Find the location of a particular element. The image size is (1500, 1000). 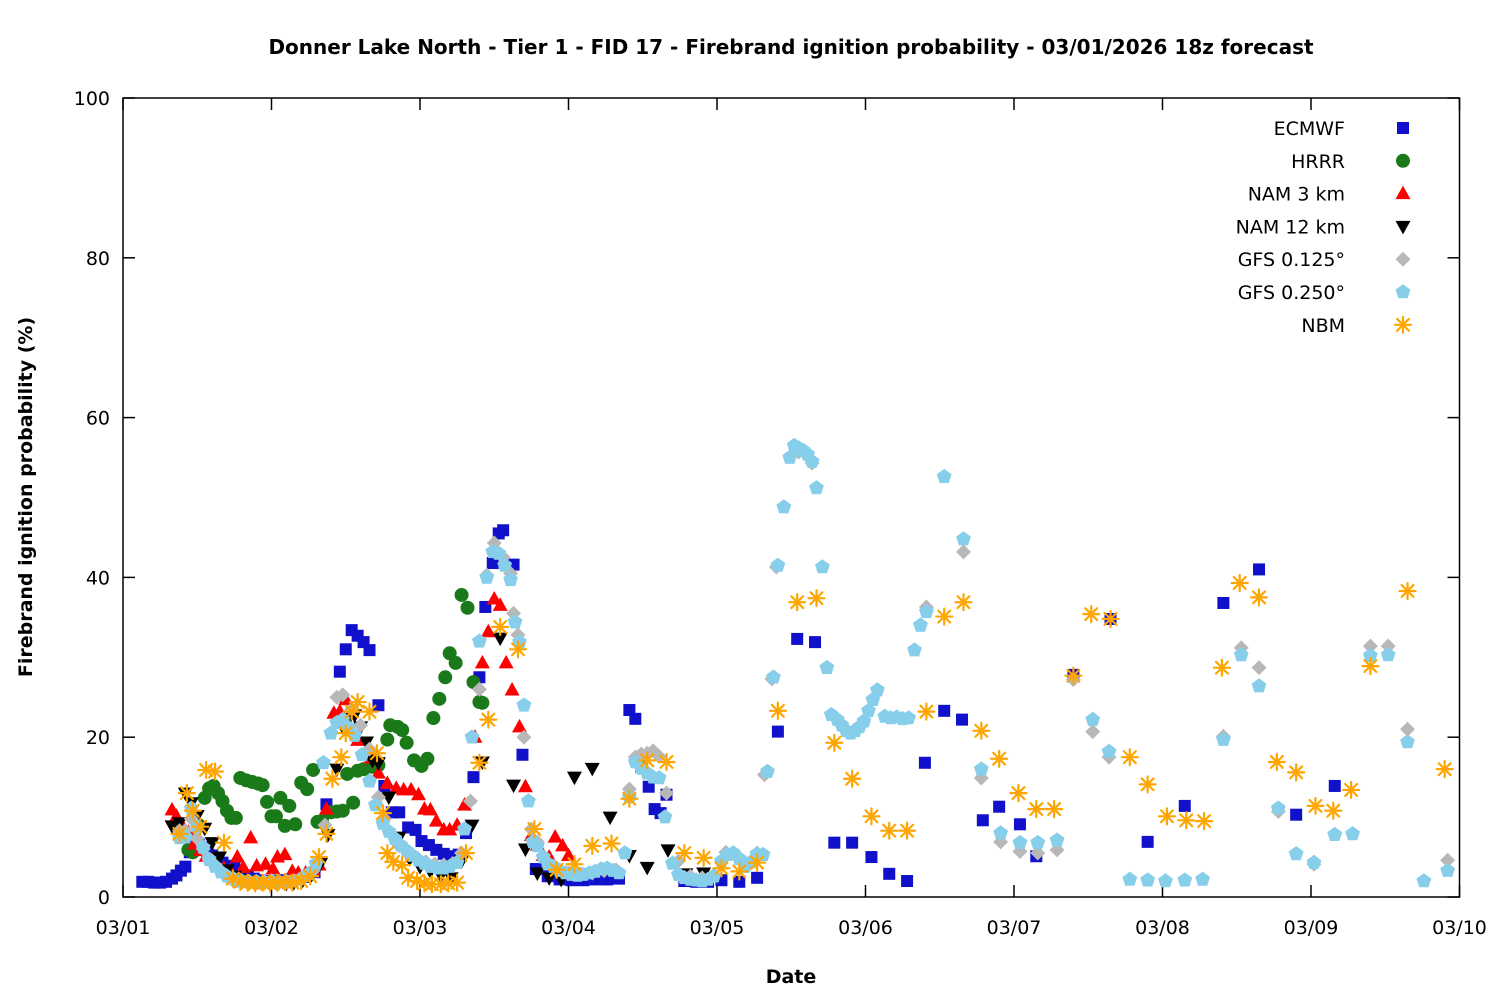

x-tick-label: 03/04 is located at coordinates (568, 928).